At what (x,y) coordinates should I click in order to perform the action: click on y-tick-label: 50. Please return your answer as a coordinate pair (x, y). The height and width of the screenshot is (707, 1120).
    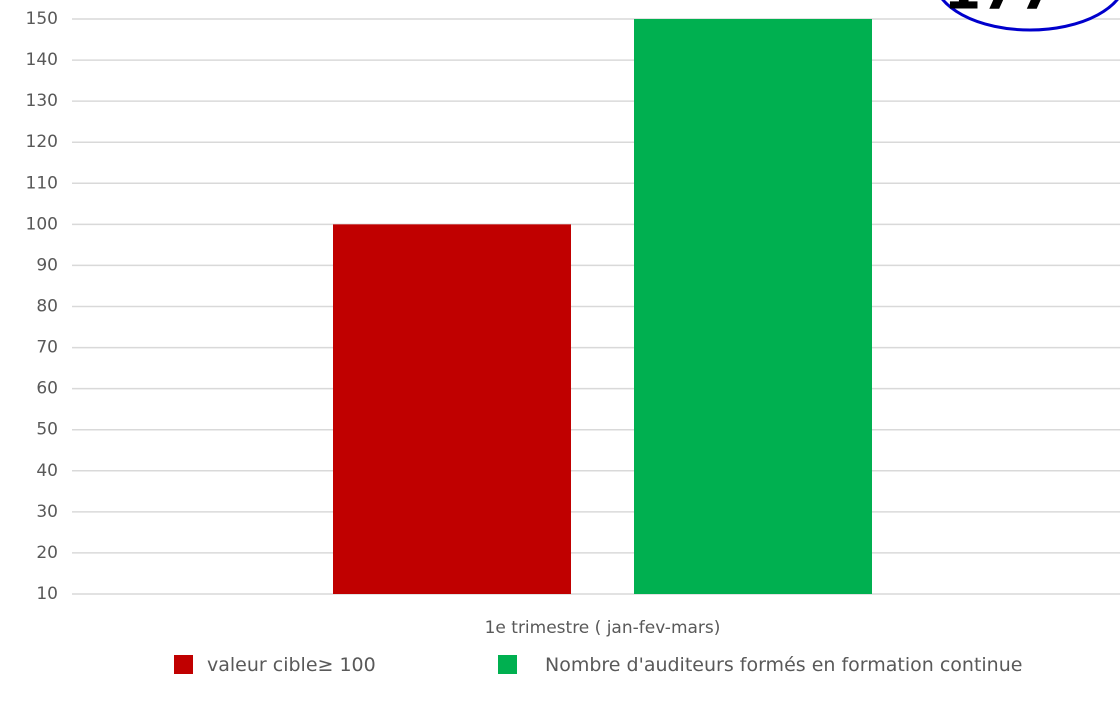
    Looking at the image, I should click on (47, 430).